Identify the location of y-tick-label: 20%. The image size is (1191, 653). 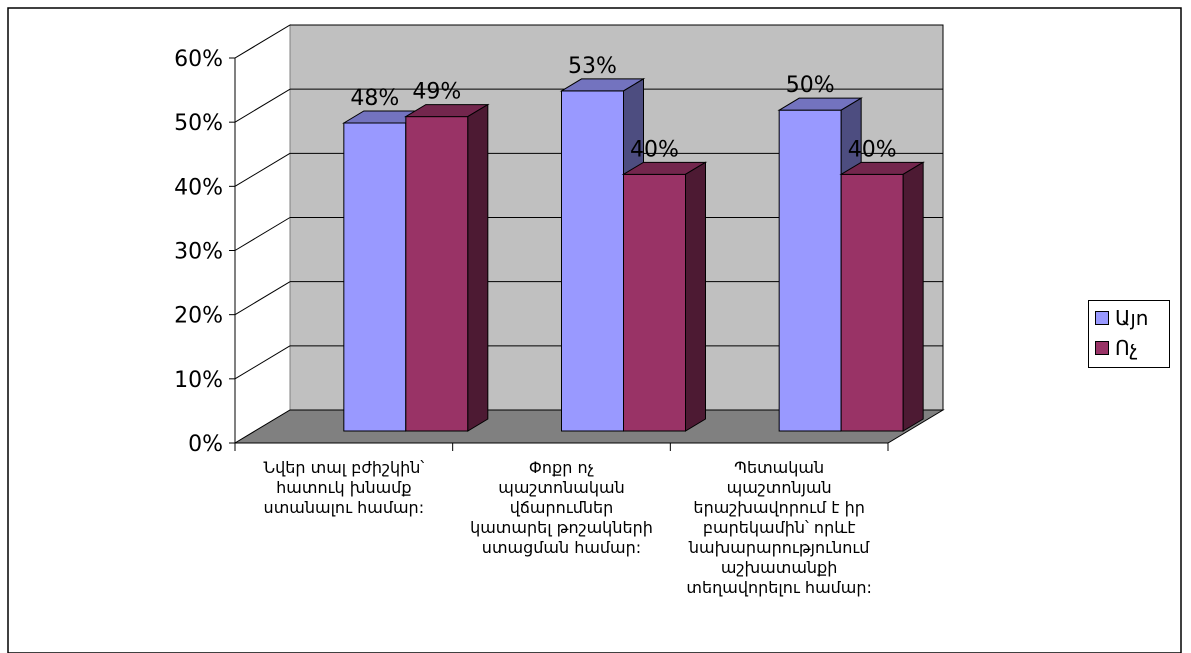
(198, 316).